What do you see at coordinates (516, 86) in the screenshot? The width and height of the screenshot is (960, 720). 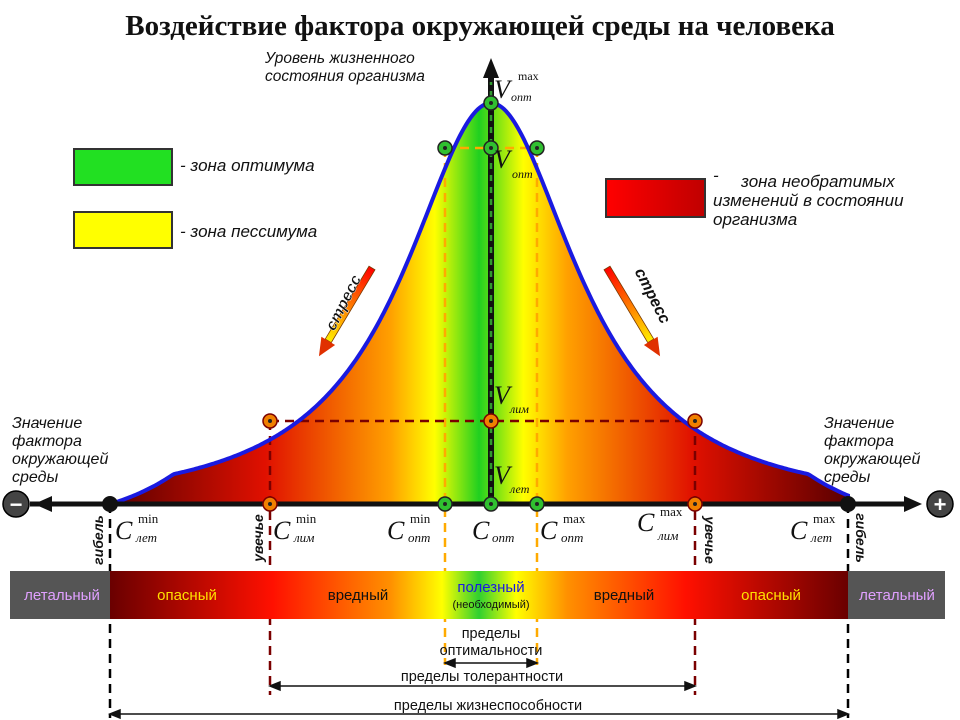 I see `v-opt-max-label: V max опт` at bounding box center [516, 86].